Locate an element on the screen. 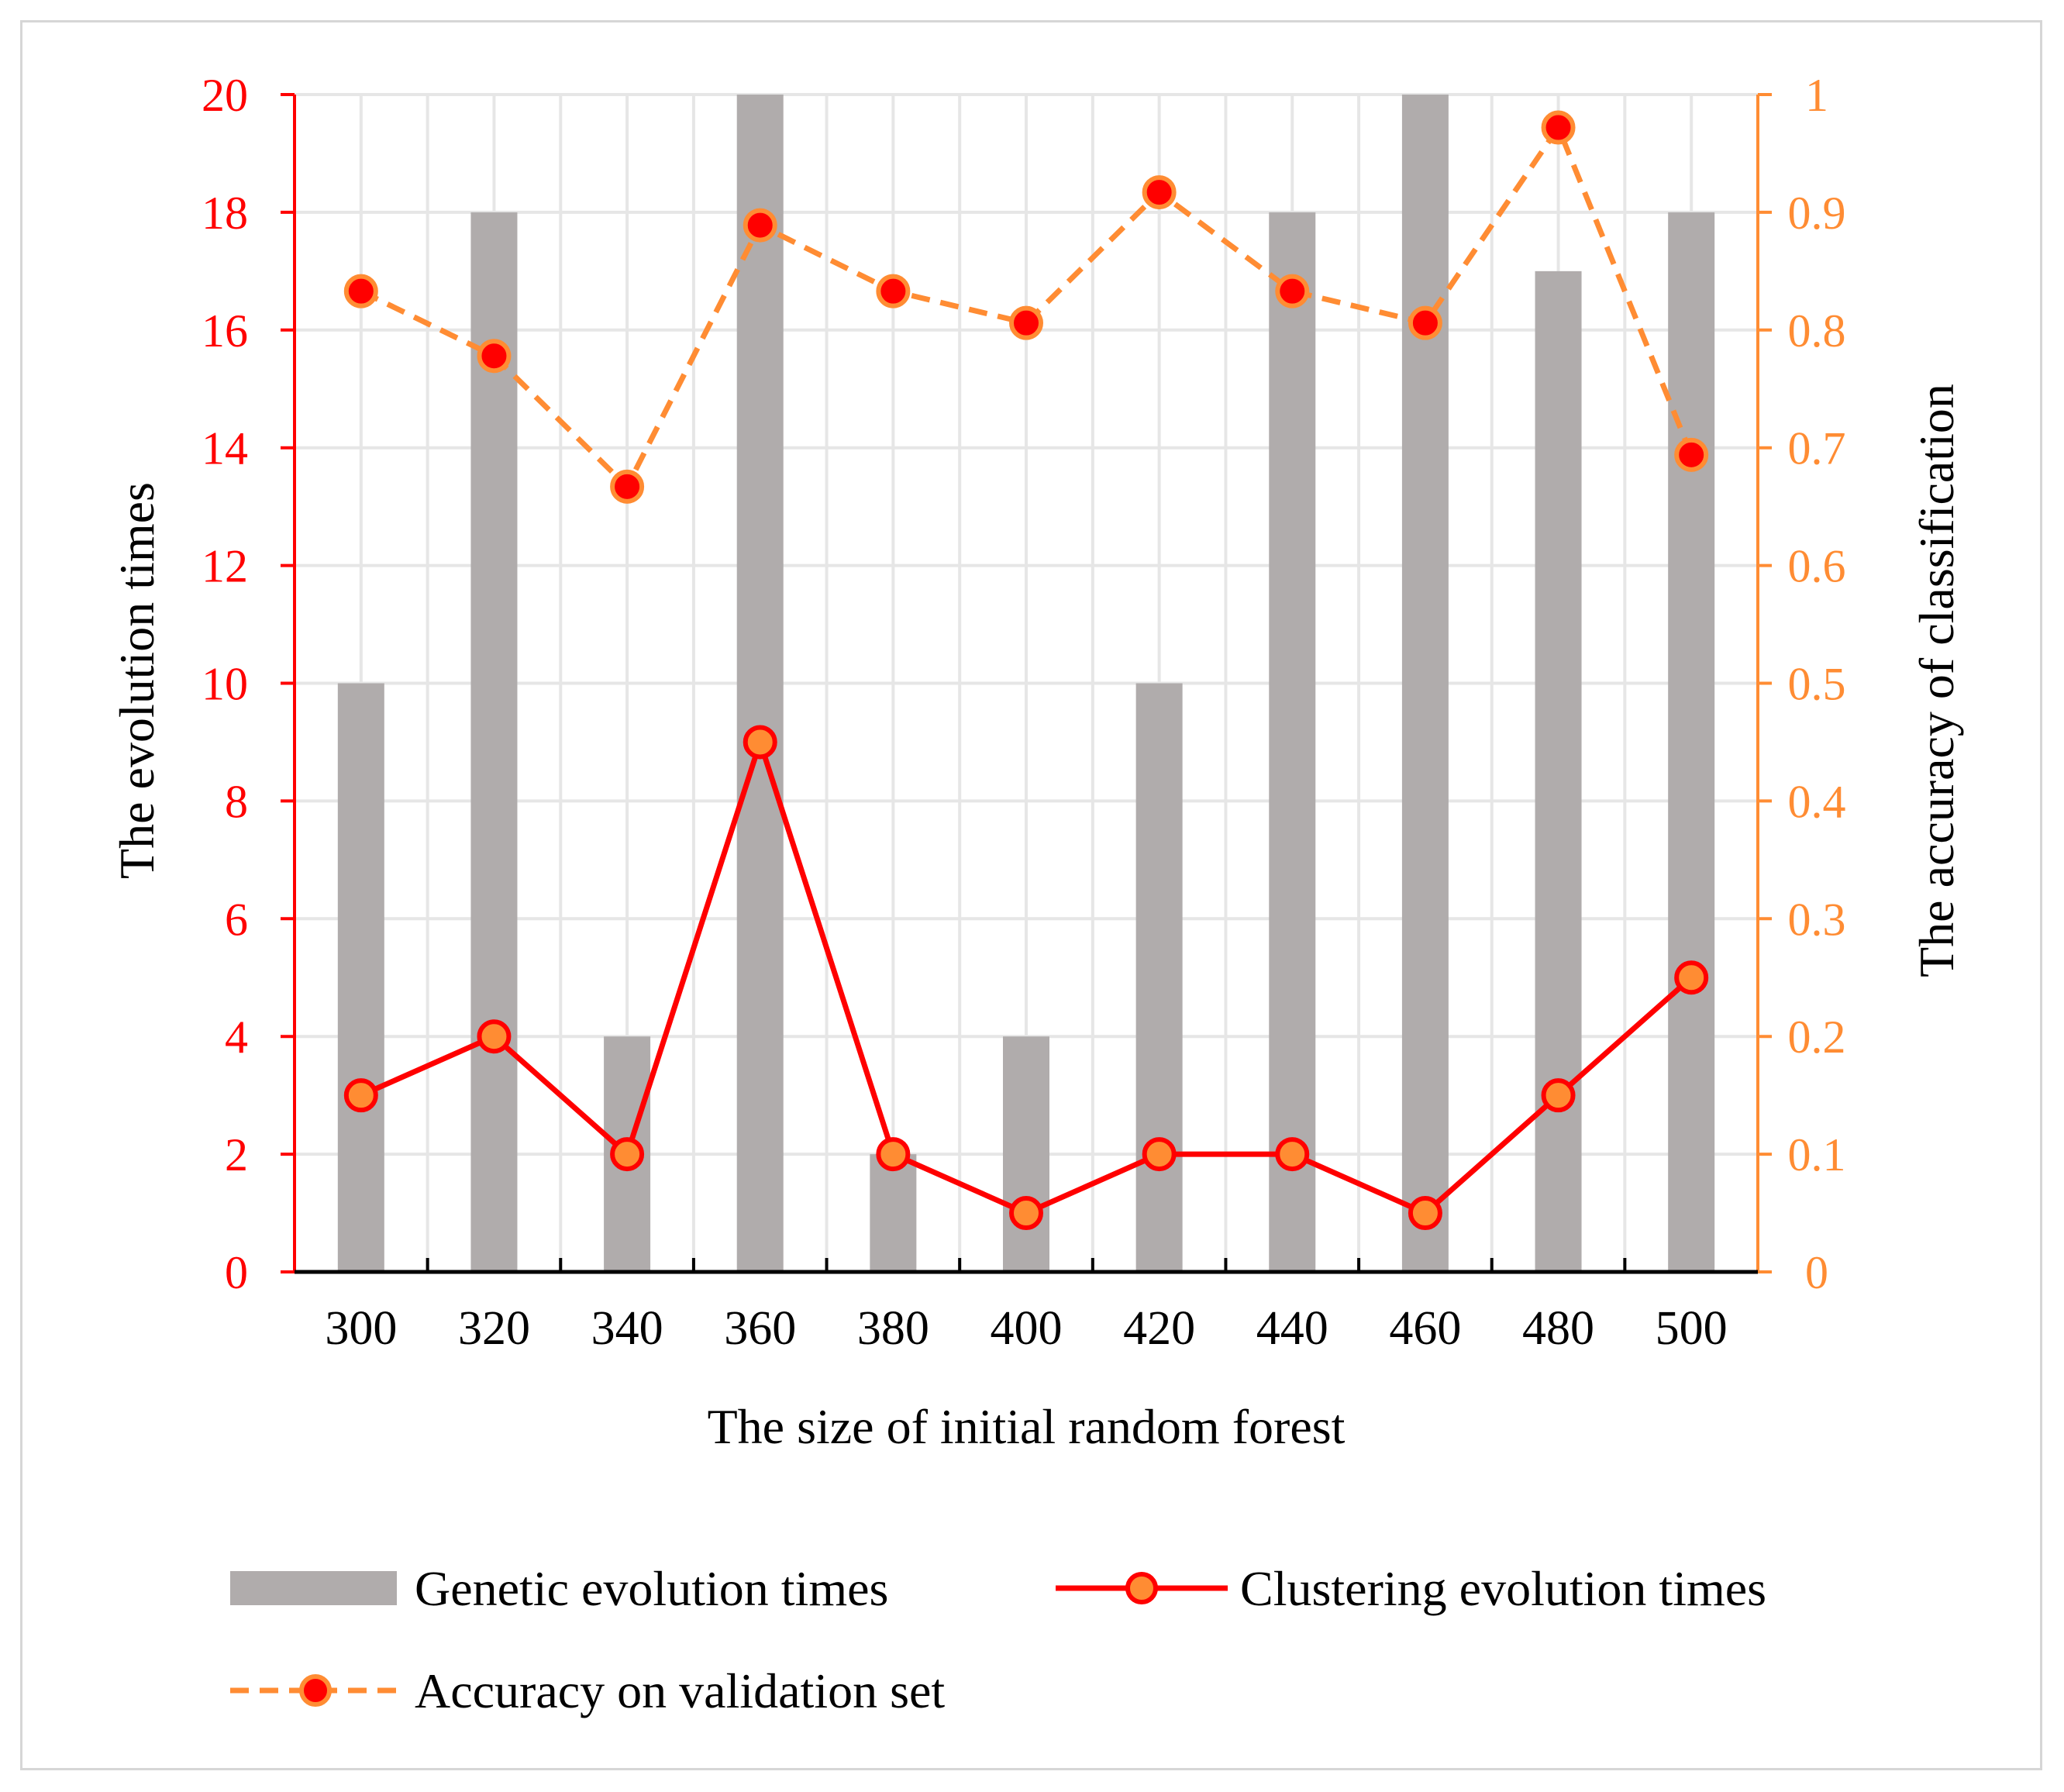 The image size is (2064, 1792). left-tick-label: 14 is located at coordinates (225, 448).